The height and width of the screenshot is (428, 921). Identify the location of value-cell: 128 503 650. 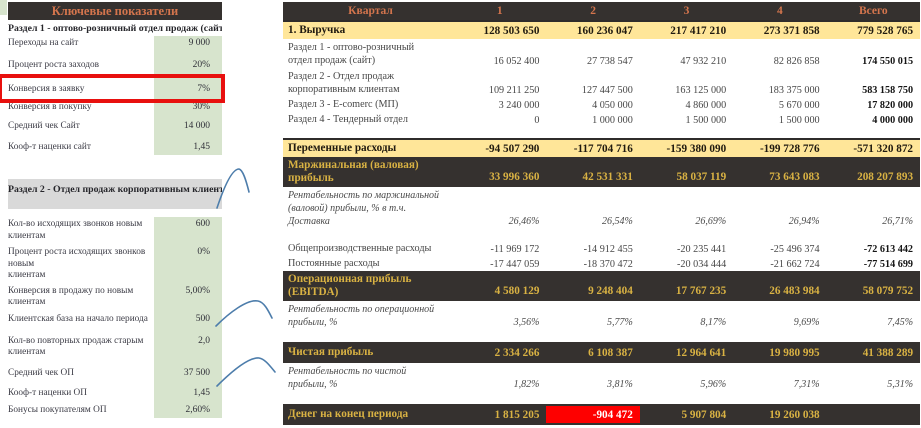
(511, 30).